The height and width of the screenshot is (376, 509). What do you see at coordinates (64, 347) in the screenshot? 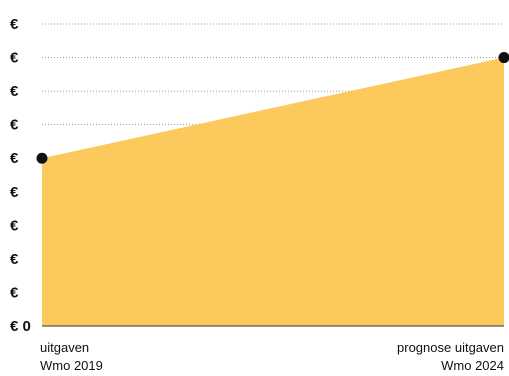
I see `x-tick-label: uitgaven` at bounding box center [64, 347].